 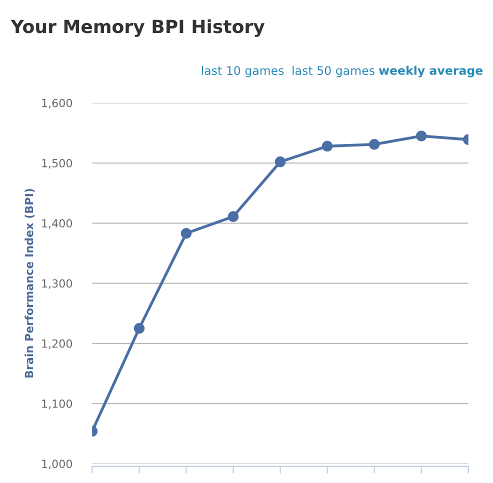 I want to click on chart-title: Your Memory BPI History, so click(x=137, y=28).